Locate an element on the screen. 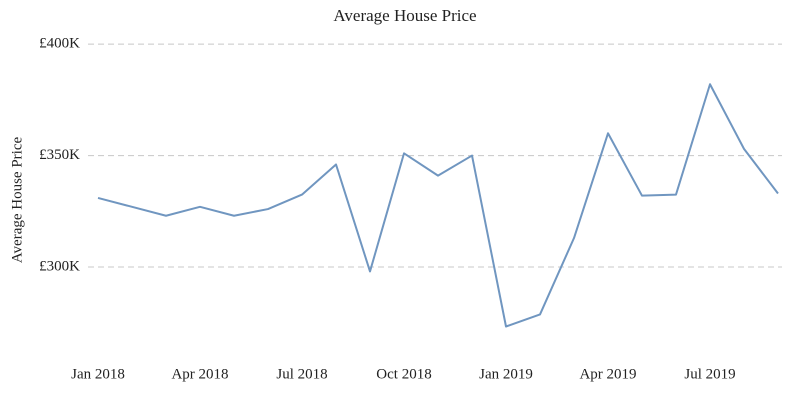 The image size is (800, 393). chart-title: Average House Price is located at coordinates (404, 15).